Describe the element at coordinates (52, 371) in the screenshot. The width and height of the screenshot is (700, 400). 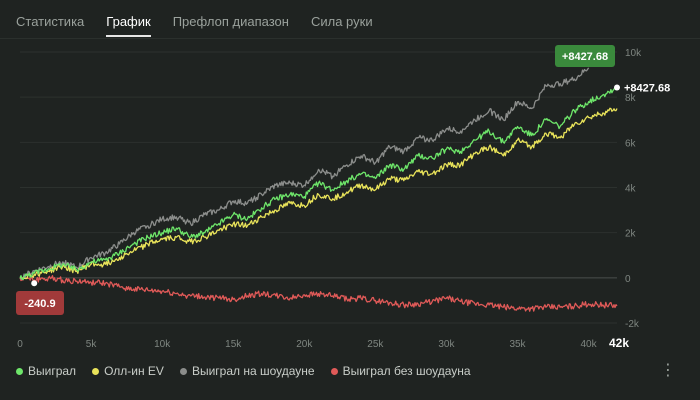
I see `legend-label: Выиграл` at that location.